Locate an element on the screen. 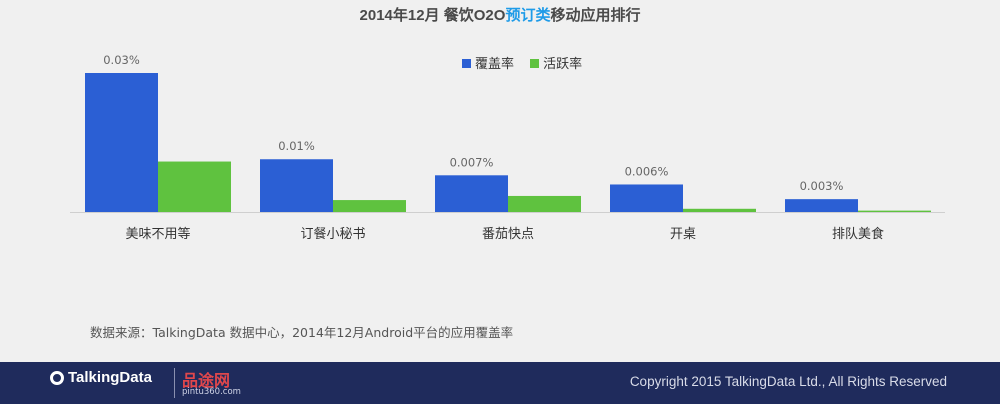 Image resolution: width=1000 pixels, height=404 pixels. legend-swatch-active is located at coordinates (535, 63).